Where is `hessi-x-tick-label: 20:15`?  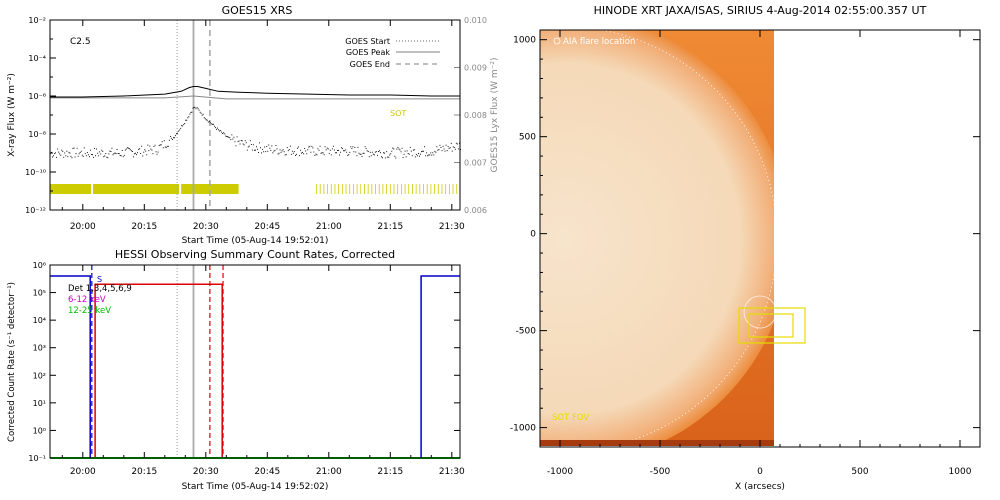 hessi-x-tick-label: 20:15 is located at coordinates (144, 472).